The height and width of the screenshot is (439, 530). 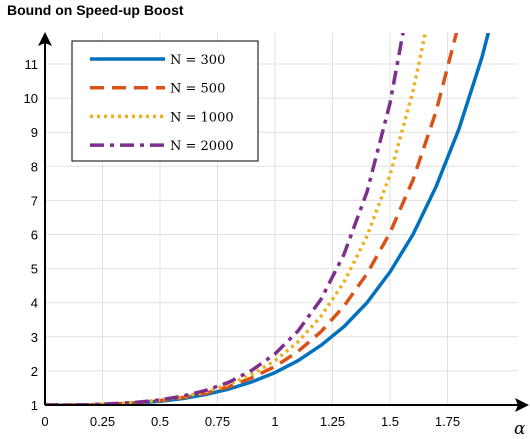 I want to click on y-tick-label: 3, so click(x=34, y=337).